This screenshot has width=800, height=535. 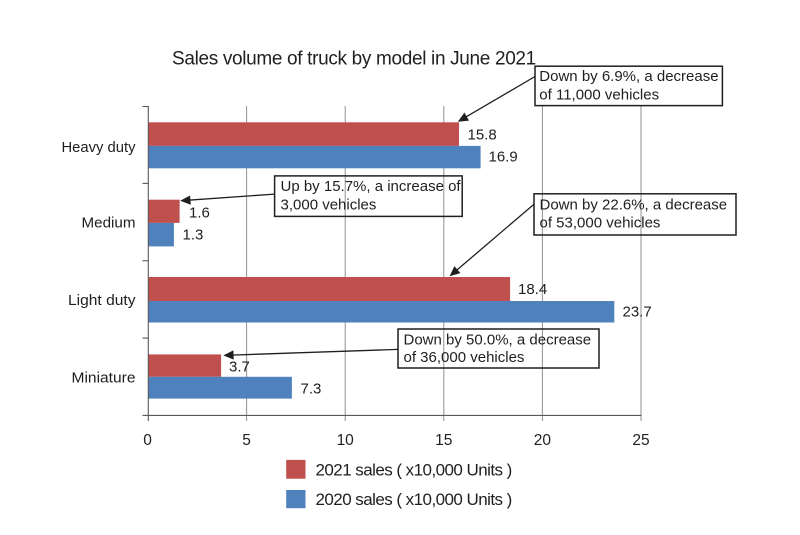 What do you see at coordinates (599, 95) in the screenshot?
I see `svg-text: of 11,000 vehicles` at bounding box center [599, 95].